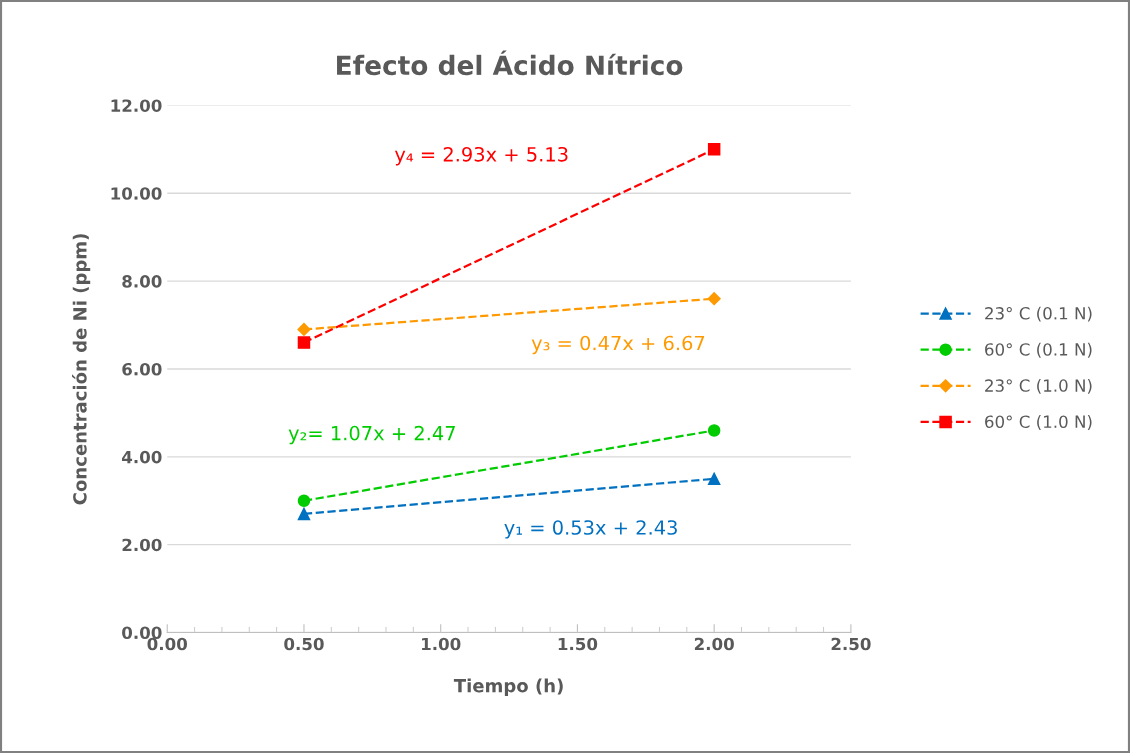  Describe the element at coordinates (510, 63) in the screenshot. I see `chart-title: Efecto del Ácido Nítrico` at that location.